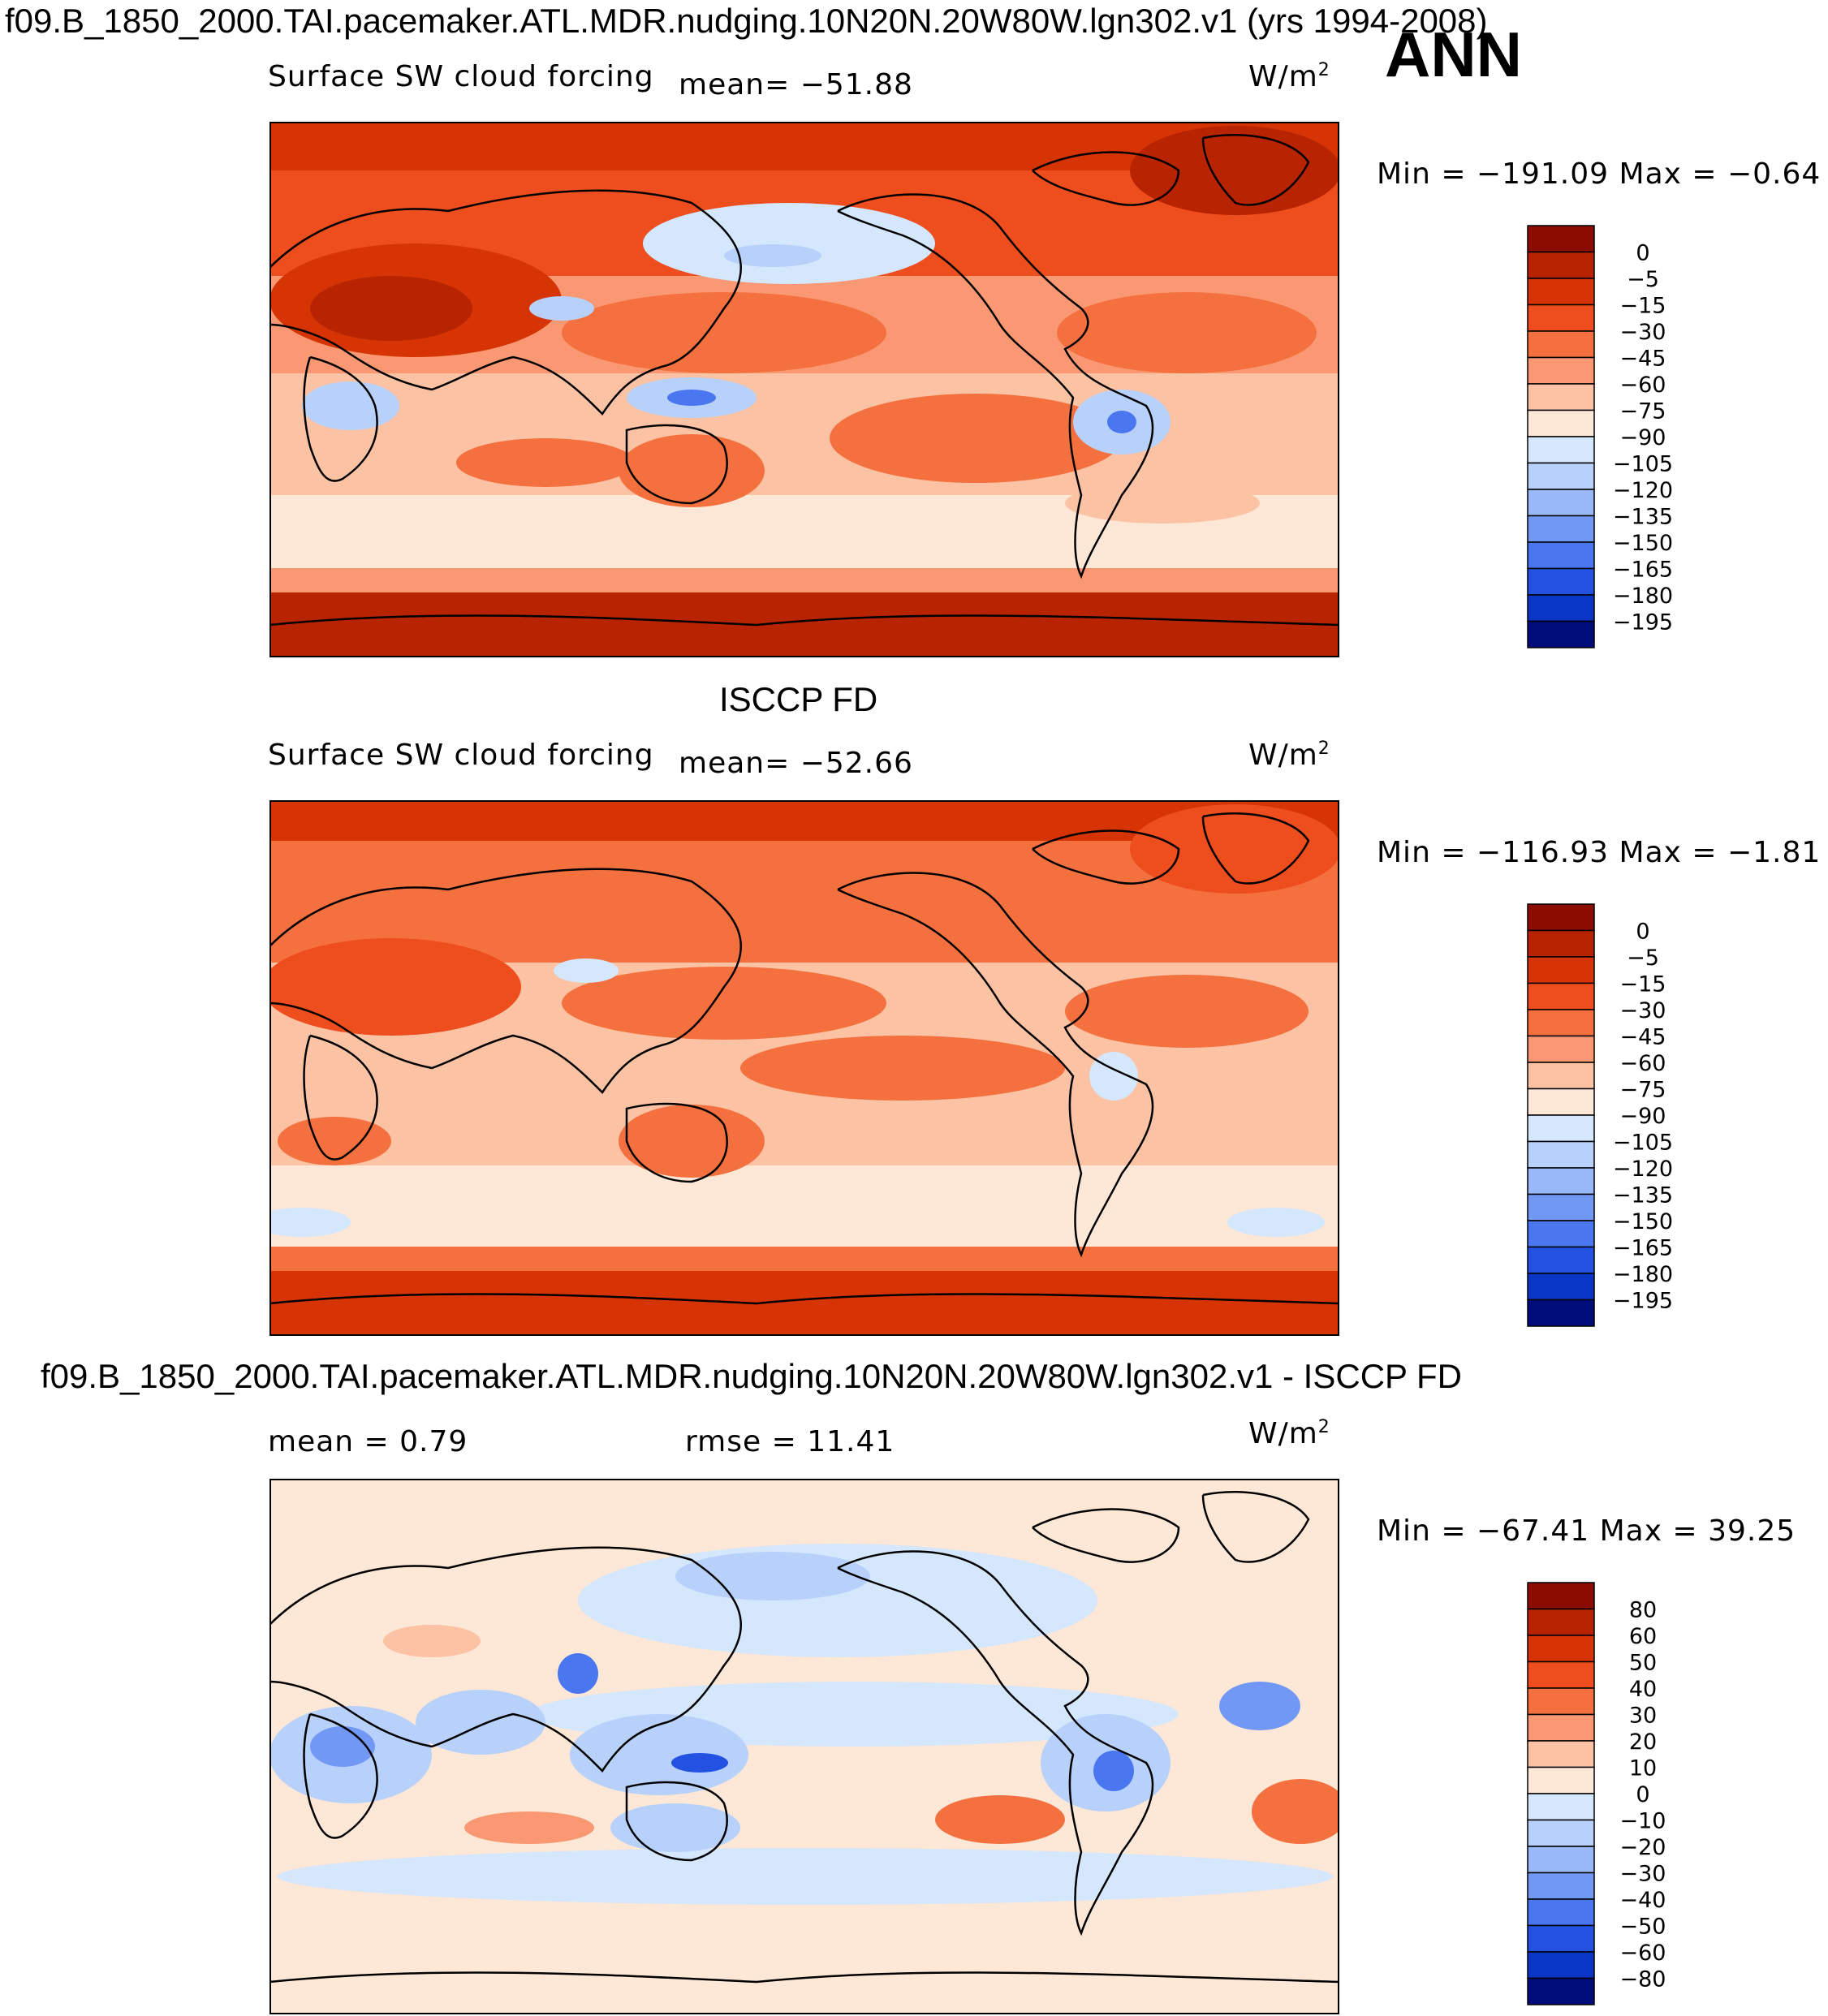 This screenshot has height=2016, width=1828. Describe the element at coordinates (1643, 1170) in the screenshot. I see `colorbar2-label: −120` at that location.